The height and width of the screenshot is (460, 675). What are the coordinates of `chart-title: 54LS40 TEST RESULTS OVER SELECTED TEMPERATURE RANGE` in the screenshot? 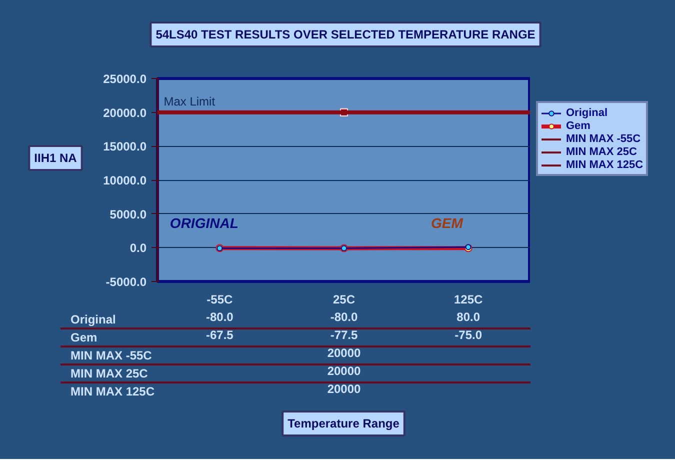 It's located at (346, 35).